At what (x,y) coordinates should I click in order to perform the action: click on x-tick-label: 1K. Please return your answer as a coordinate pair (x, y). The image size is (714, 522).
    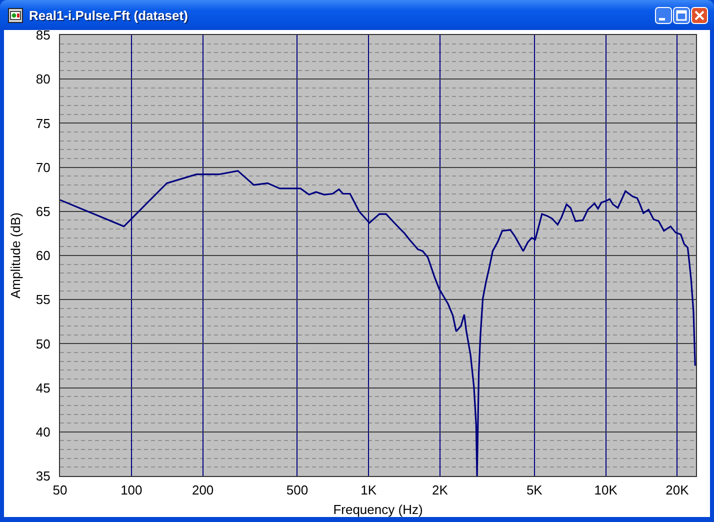
    Looking at the image, I should click on (368, 490).